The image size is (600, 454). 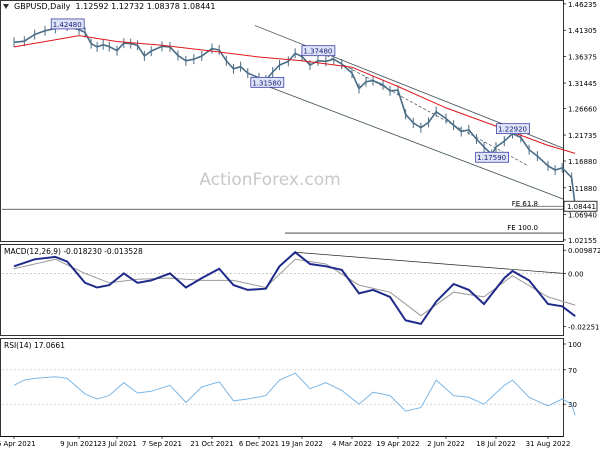 What do you see at coordinates (582, 215) in the screenshot?
I see `y-tick-label: 1.06940` at bounding box center [582, 215].